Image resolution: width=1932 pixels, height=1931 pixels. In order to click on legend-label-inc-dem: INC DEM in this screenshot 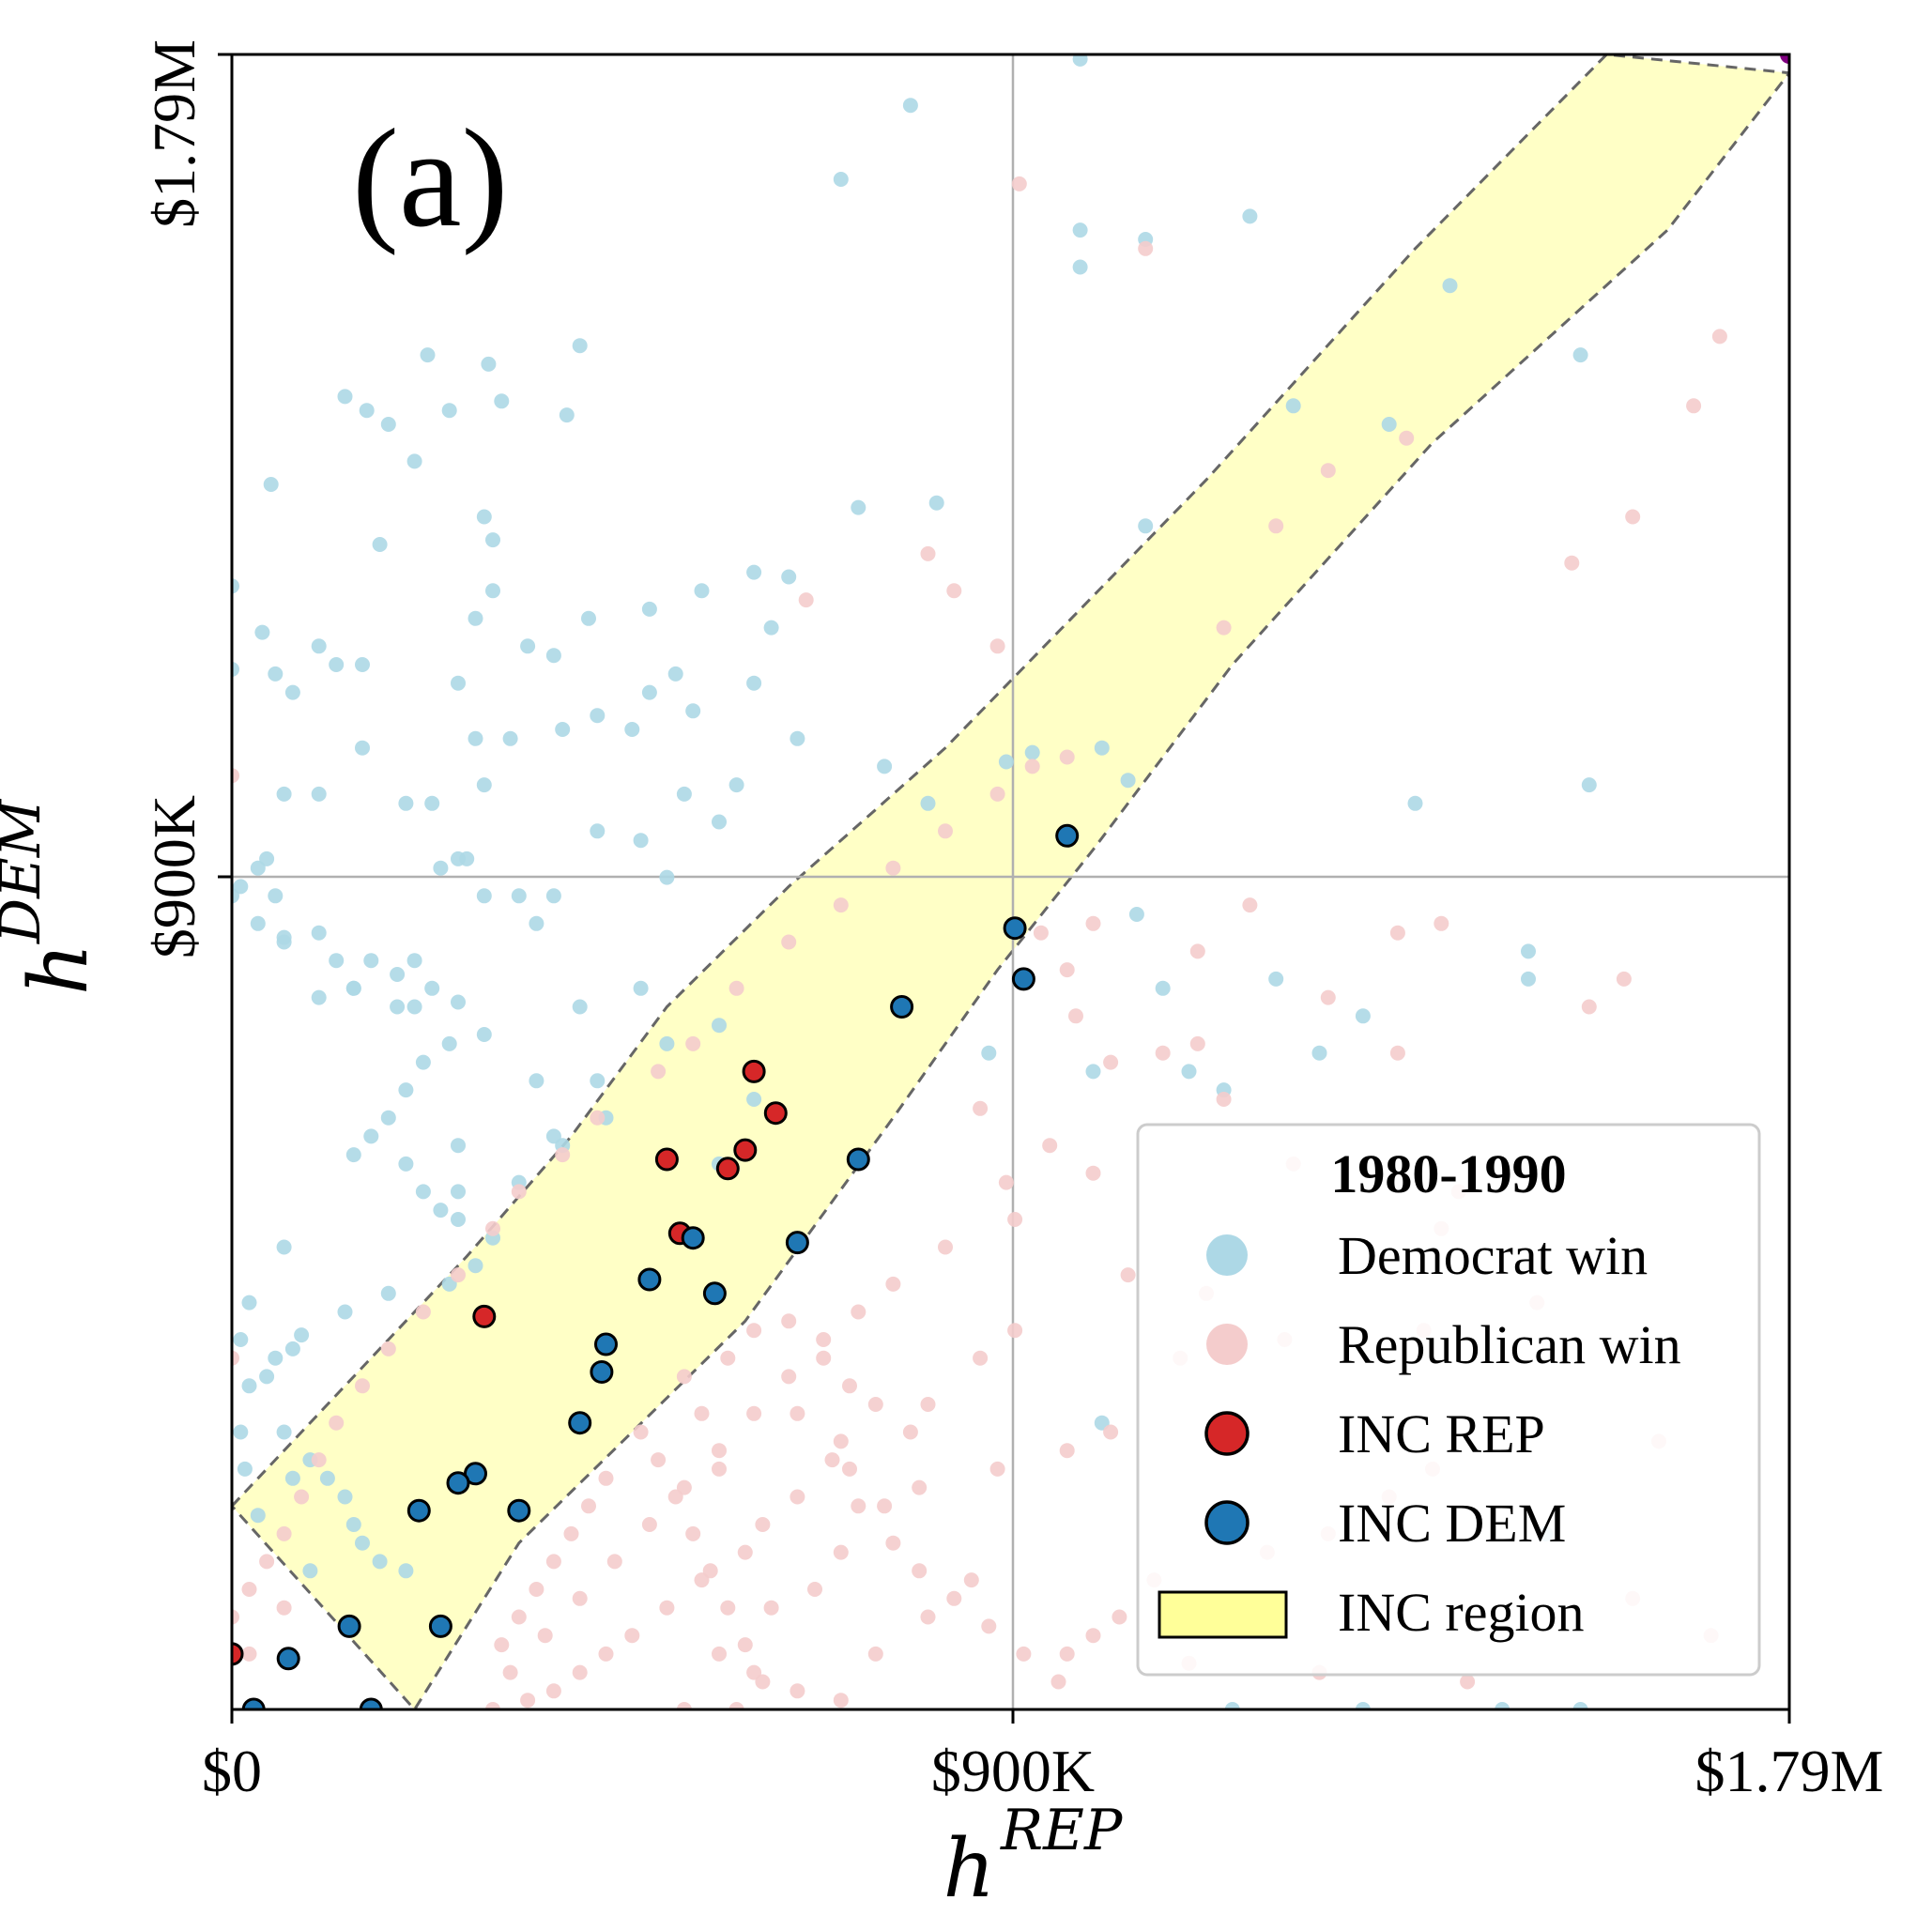, I will do `click(1452, 1524)`.